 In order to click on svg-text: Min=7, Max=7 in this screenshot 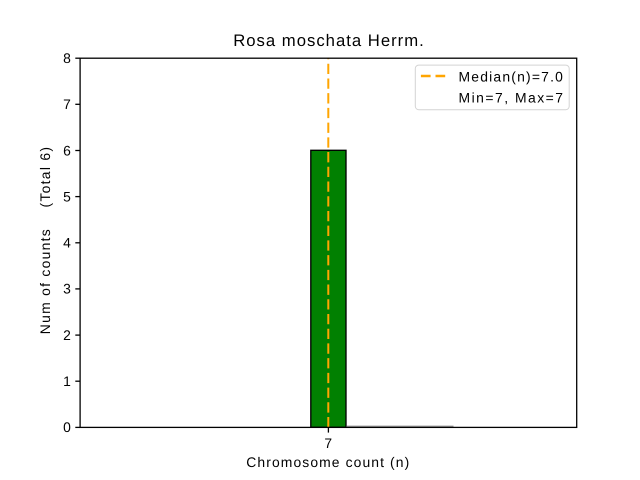, I will do `click(512, 98)`.